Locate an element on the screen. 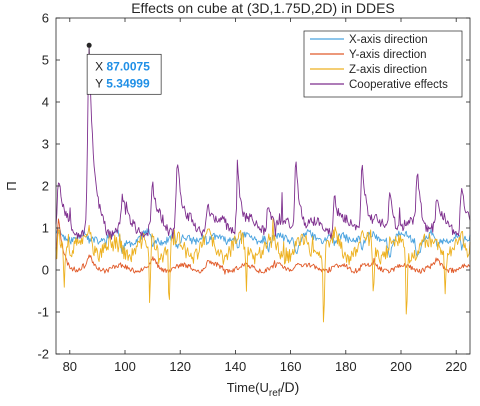 This screenshot has height=406, width=480. datatip: X 87.0075 Y 5.34999 is located at coordinates (124, 68).